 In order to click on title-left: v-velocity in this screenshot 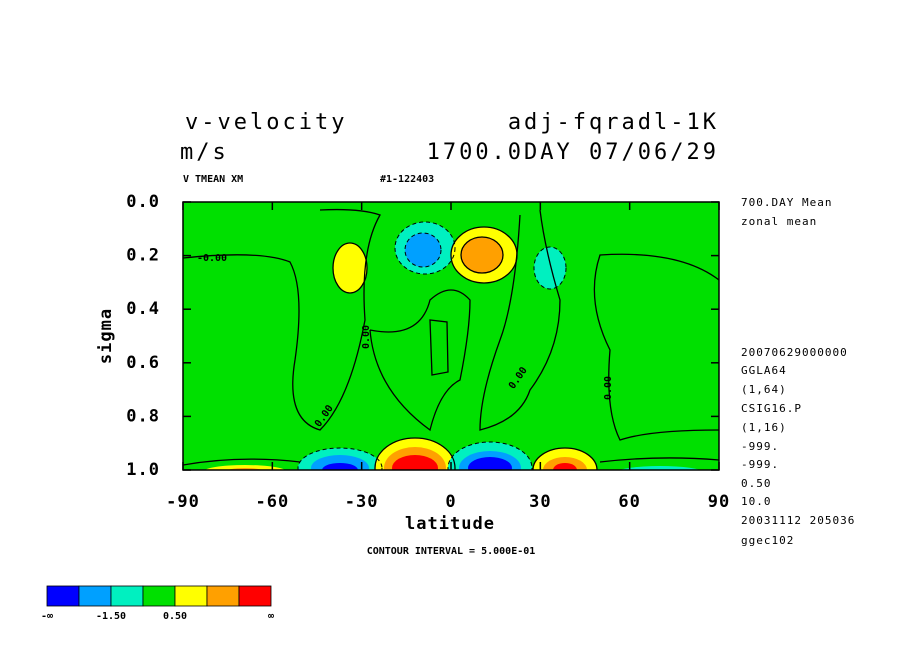, I will do `click(266, 122)`.